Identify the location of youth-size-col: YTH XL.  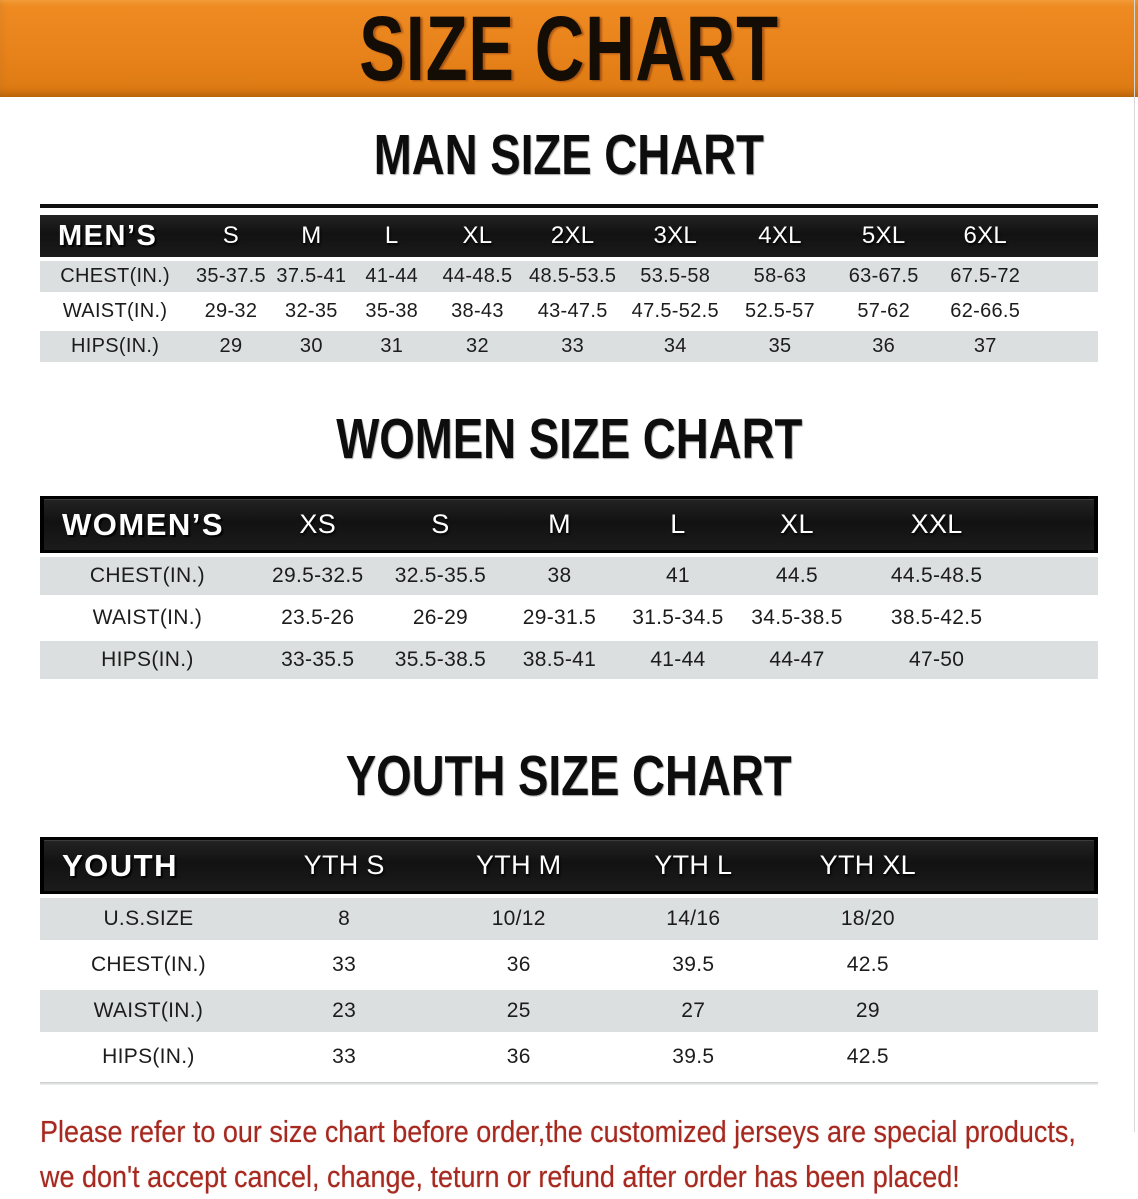
(868, 865).